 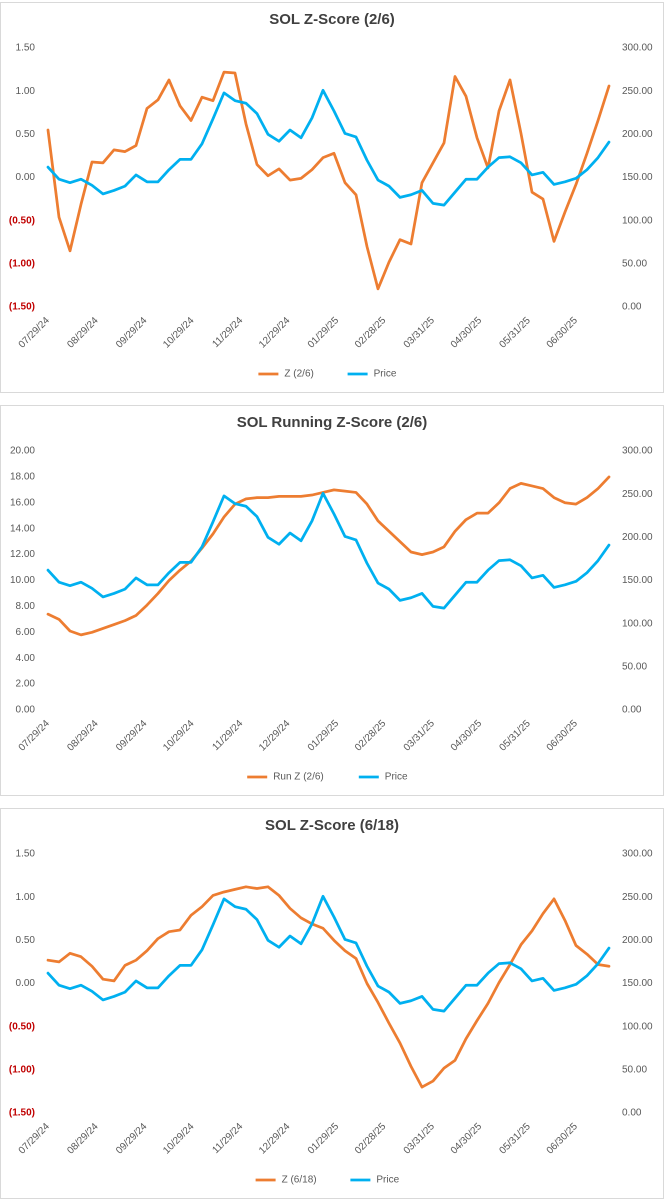 What do you see at coordinates (332, 422) in the screenshot?
I see `chart-title: SOL Running Z-Score (2/6)` at bounding box center [332, 422].